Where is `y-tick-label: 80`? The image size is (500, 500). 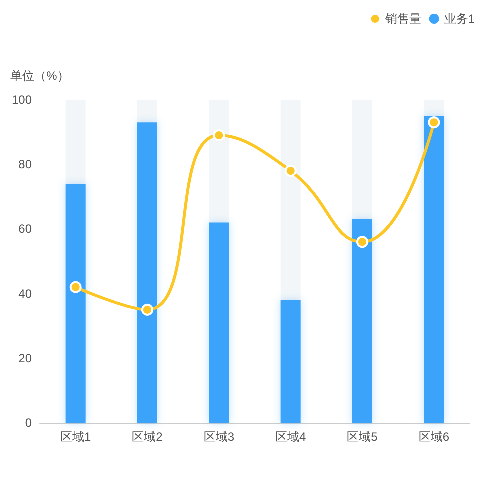 y-tick-label: 80 is located at coordinates (25, 165).